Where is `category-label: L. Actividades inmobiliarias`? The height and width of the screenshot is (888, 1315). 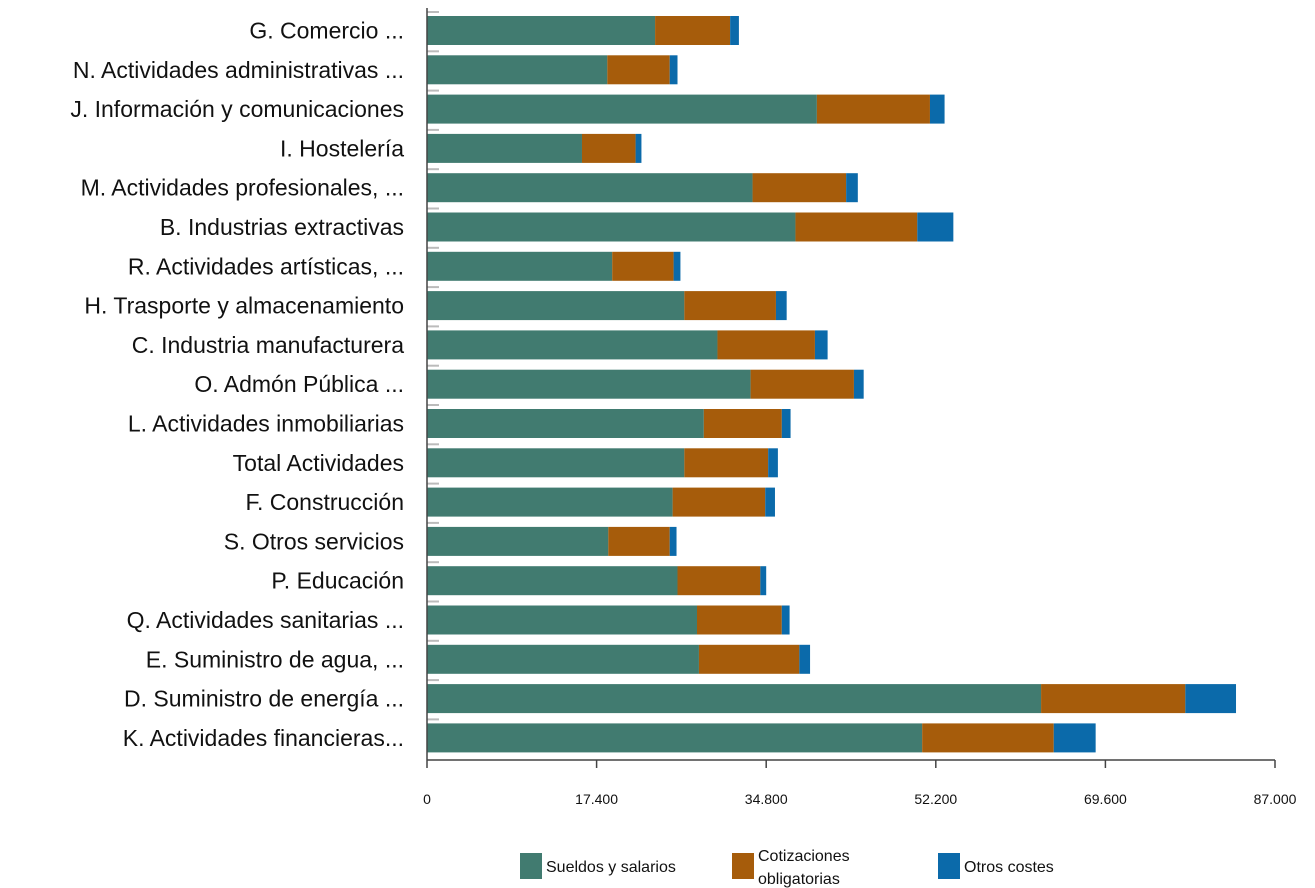 category-label: L. Actividades inmobiliarias is located at coordinates (266, 424).